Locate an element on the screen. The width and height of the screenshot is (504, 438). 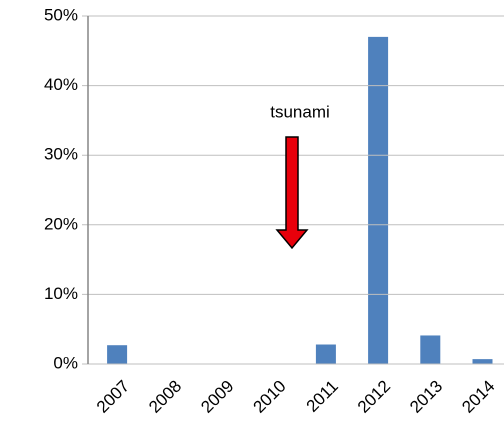
x-tick-label: 2007 is located at coordinates (113, 397).